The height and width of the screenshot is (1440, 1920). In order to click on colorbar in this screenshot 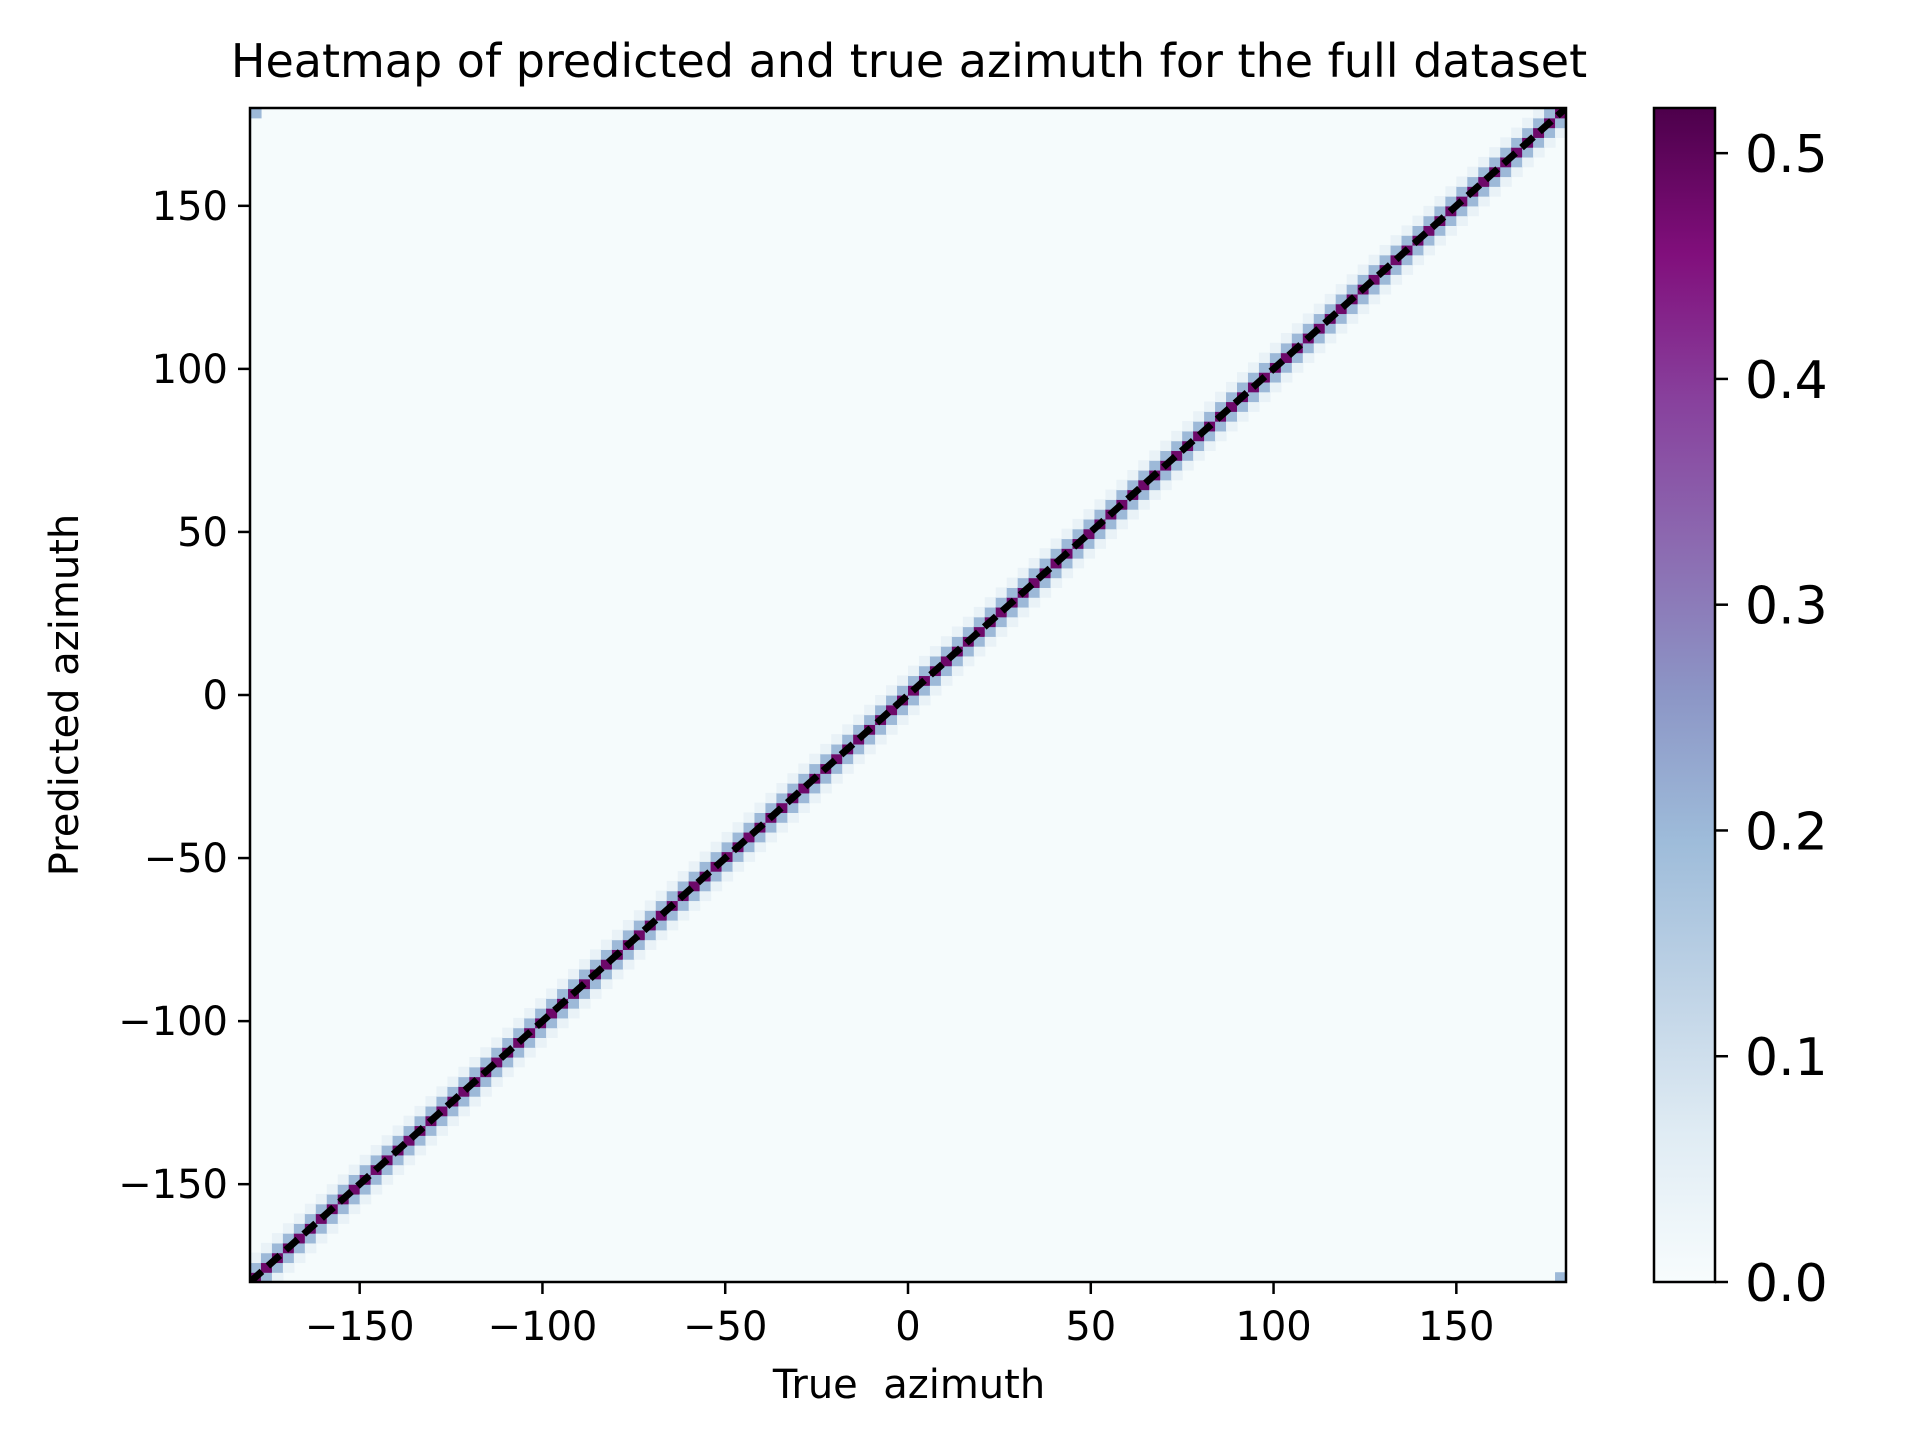, I will do `click(1684, 695)`.